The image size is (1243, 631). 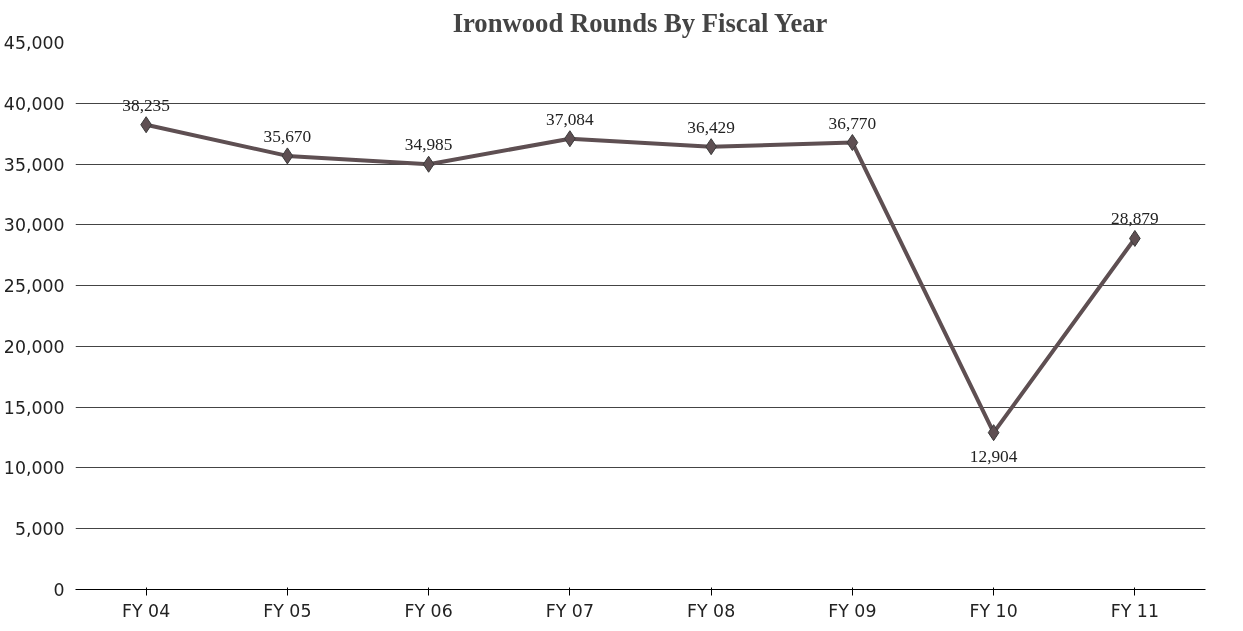 What do you see at coordinates (34, 286) in the screenshot?
I see `y-tick-label: 25,000` at bounding box center [34, 286].